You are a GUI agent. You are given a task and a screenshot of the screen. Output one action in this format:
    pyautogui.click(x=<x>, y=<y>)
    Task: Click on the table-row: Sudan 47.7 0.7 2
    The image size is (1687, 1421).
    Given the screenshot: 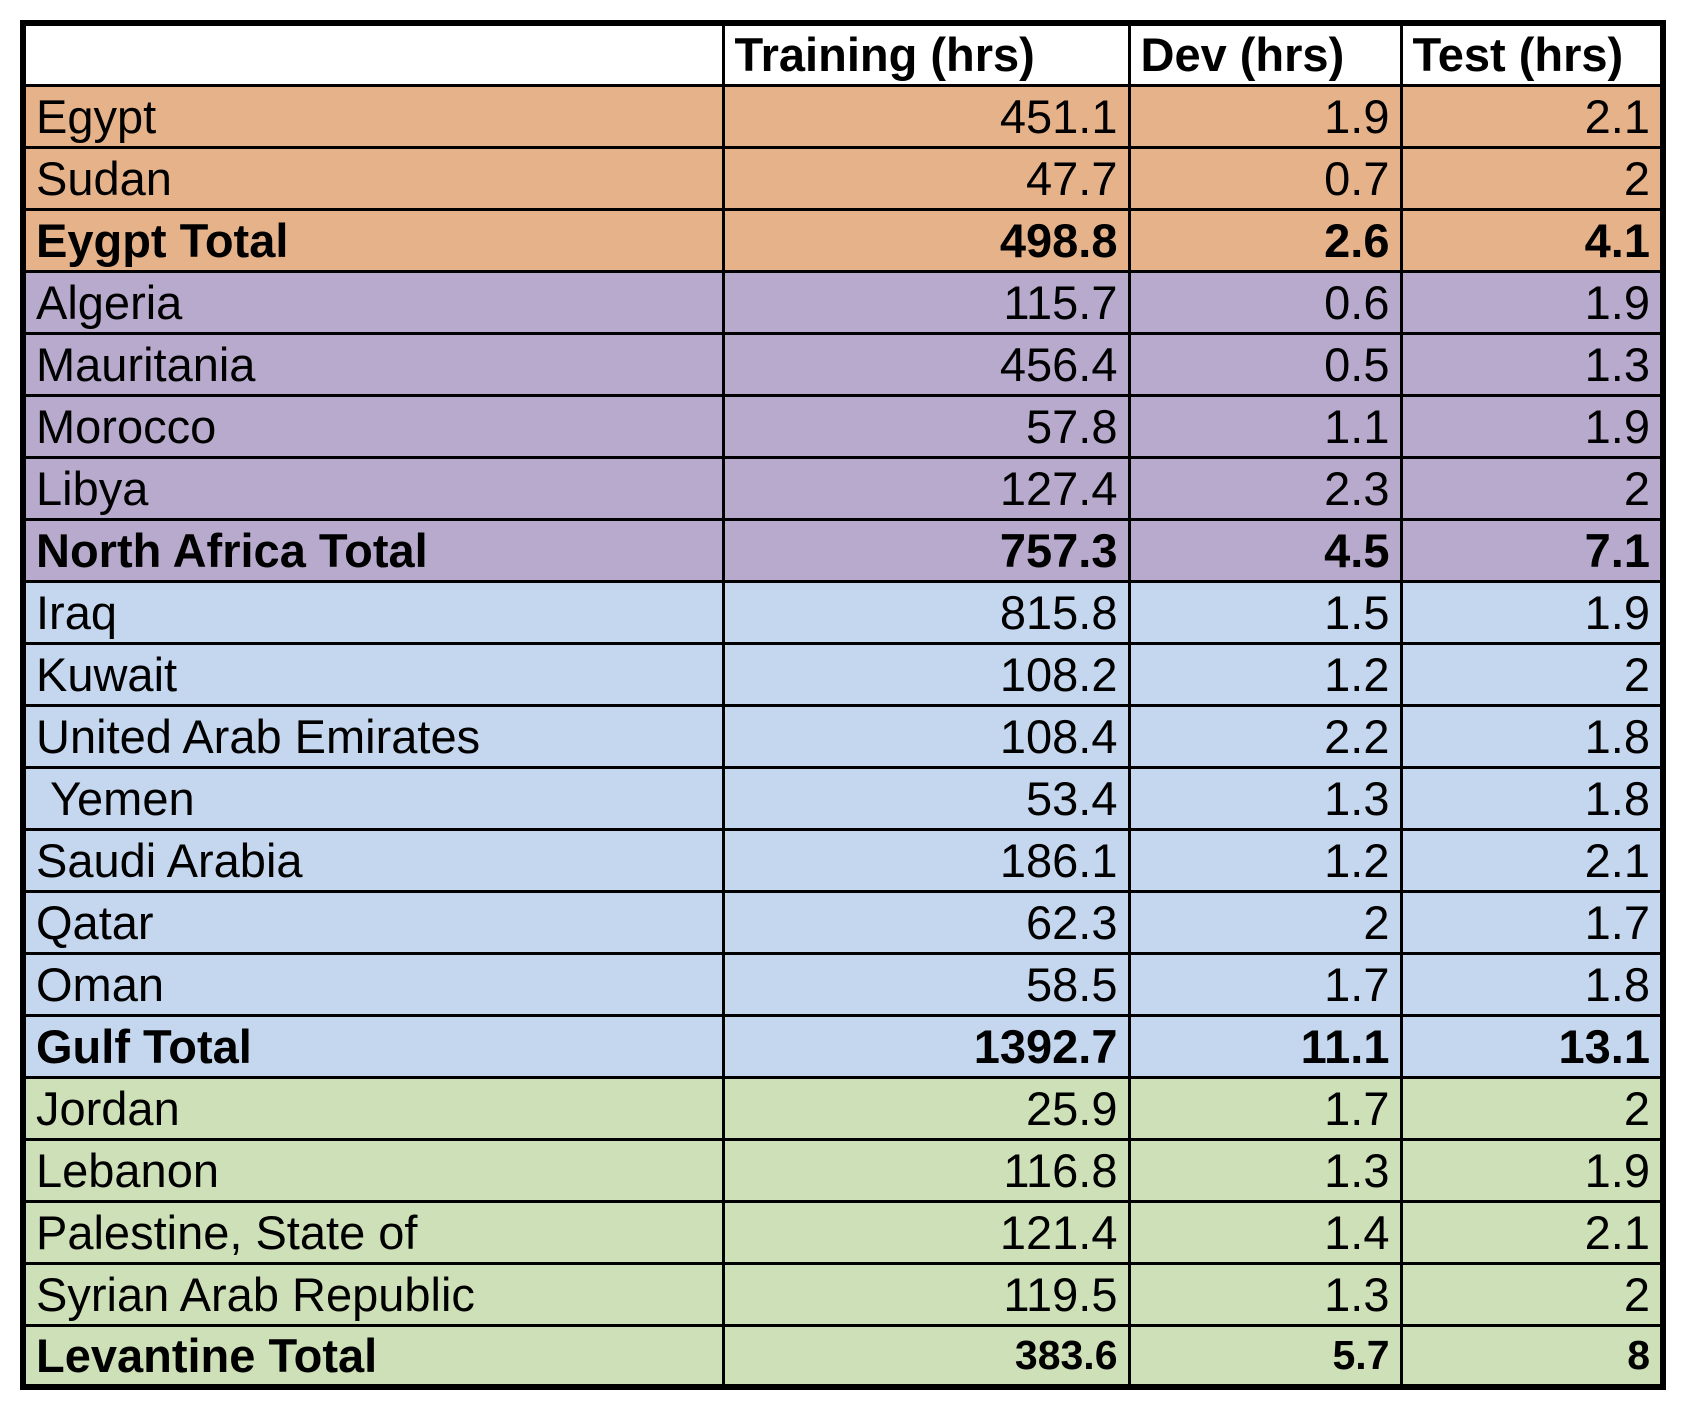 What is the action you would take?
    pyautogui.click(x=843, y=178)
    